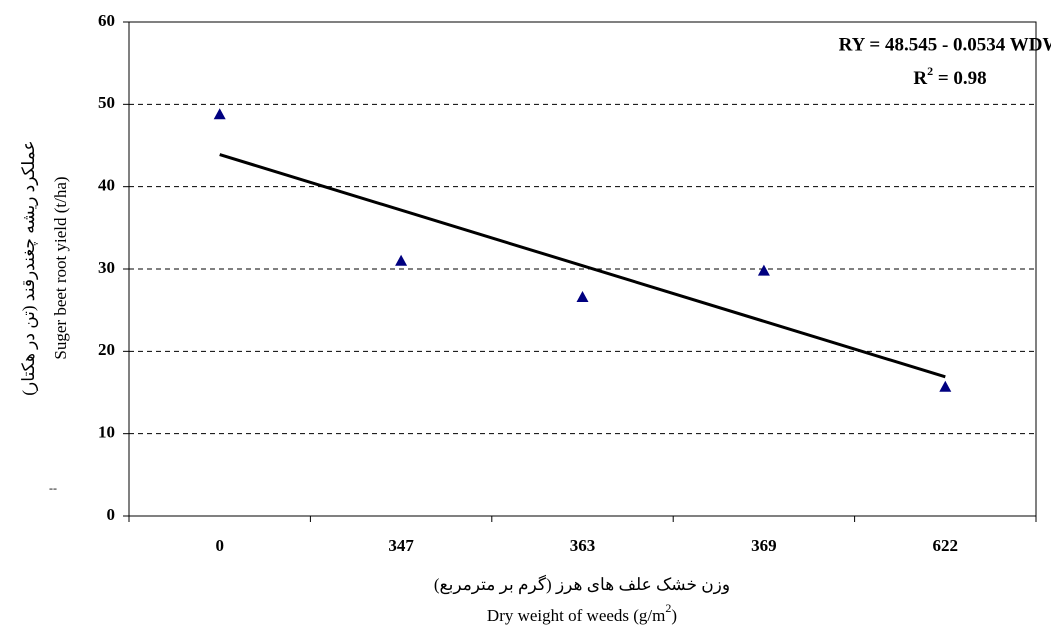 This screenshot has width=1051, height=635. Describe the element at coordinates (60, 267) in the screenshot. I see `y-axis-label: Suger beet root yield (t/ha)` at that location.